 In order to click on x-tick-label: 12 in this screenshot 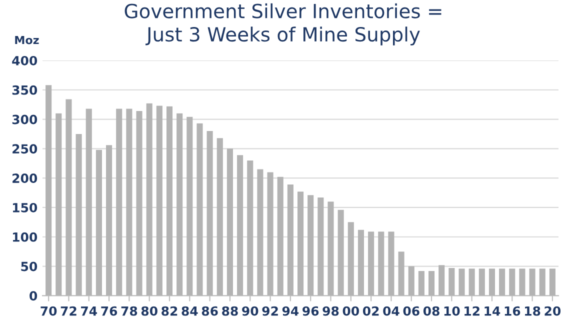, I will do `click(472, 311)`.